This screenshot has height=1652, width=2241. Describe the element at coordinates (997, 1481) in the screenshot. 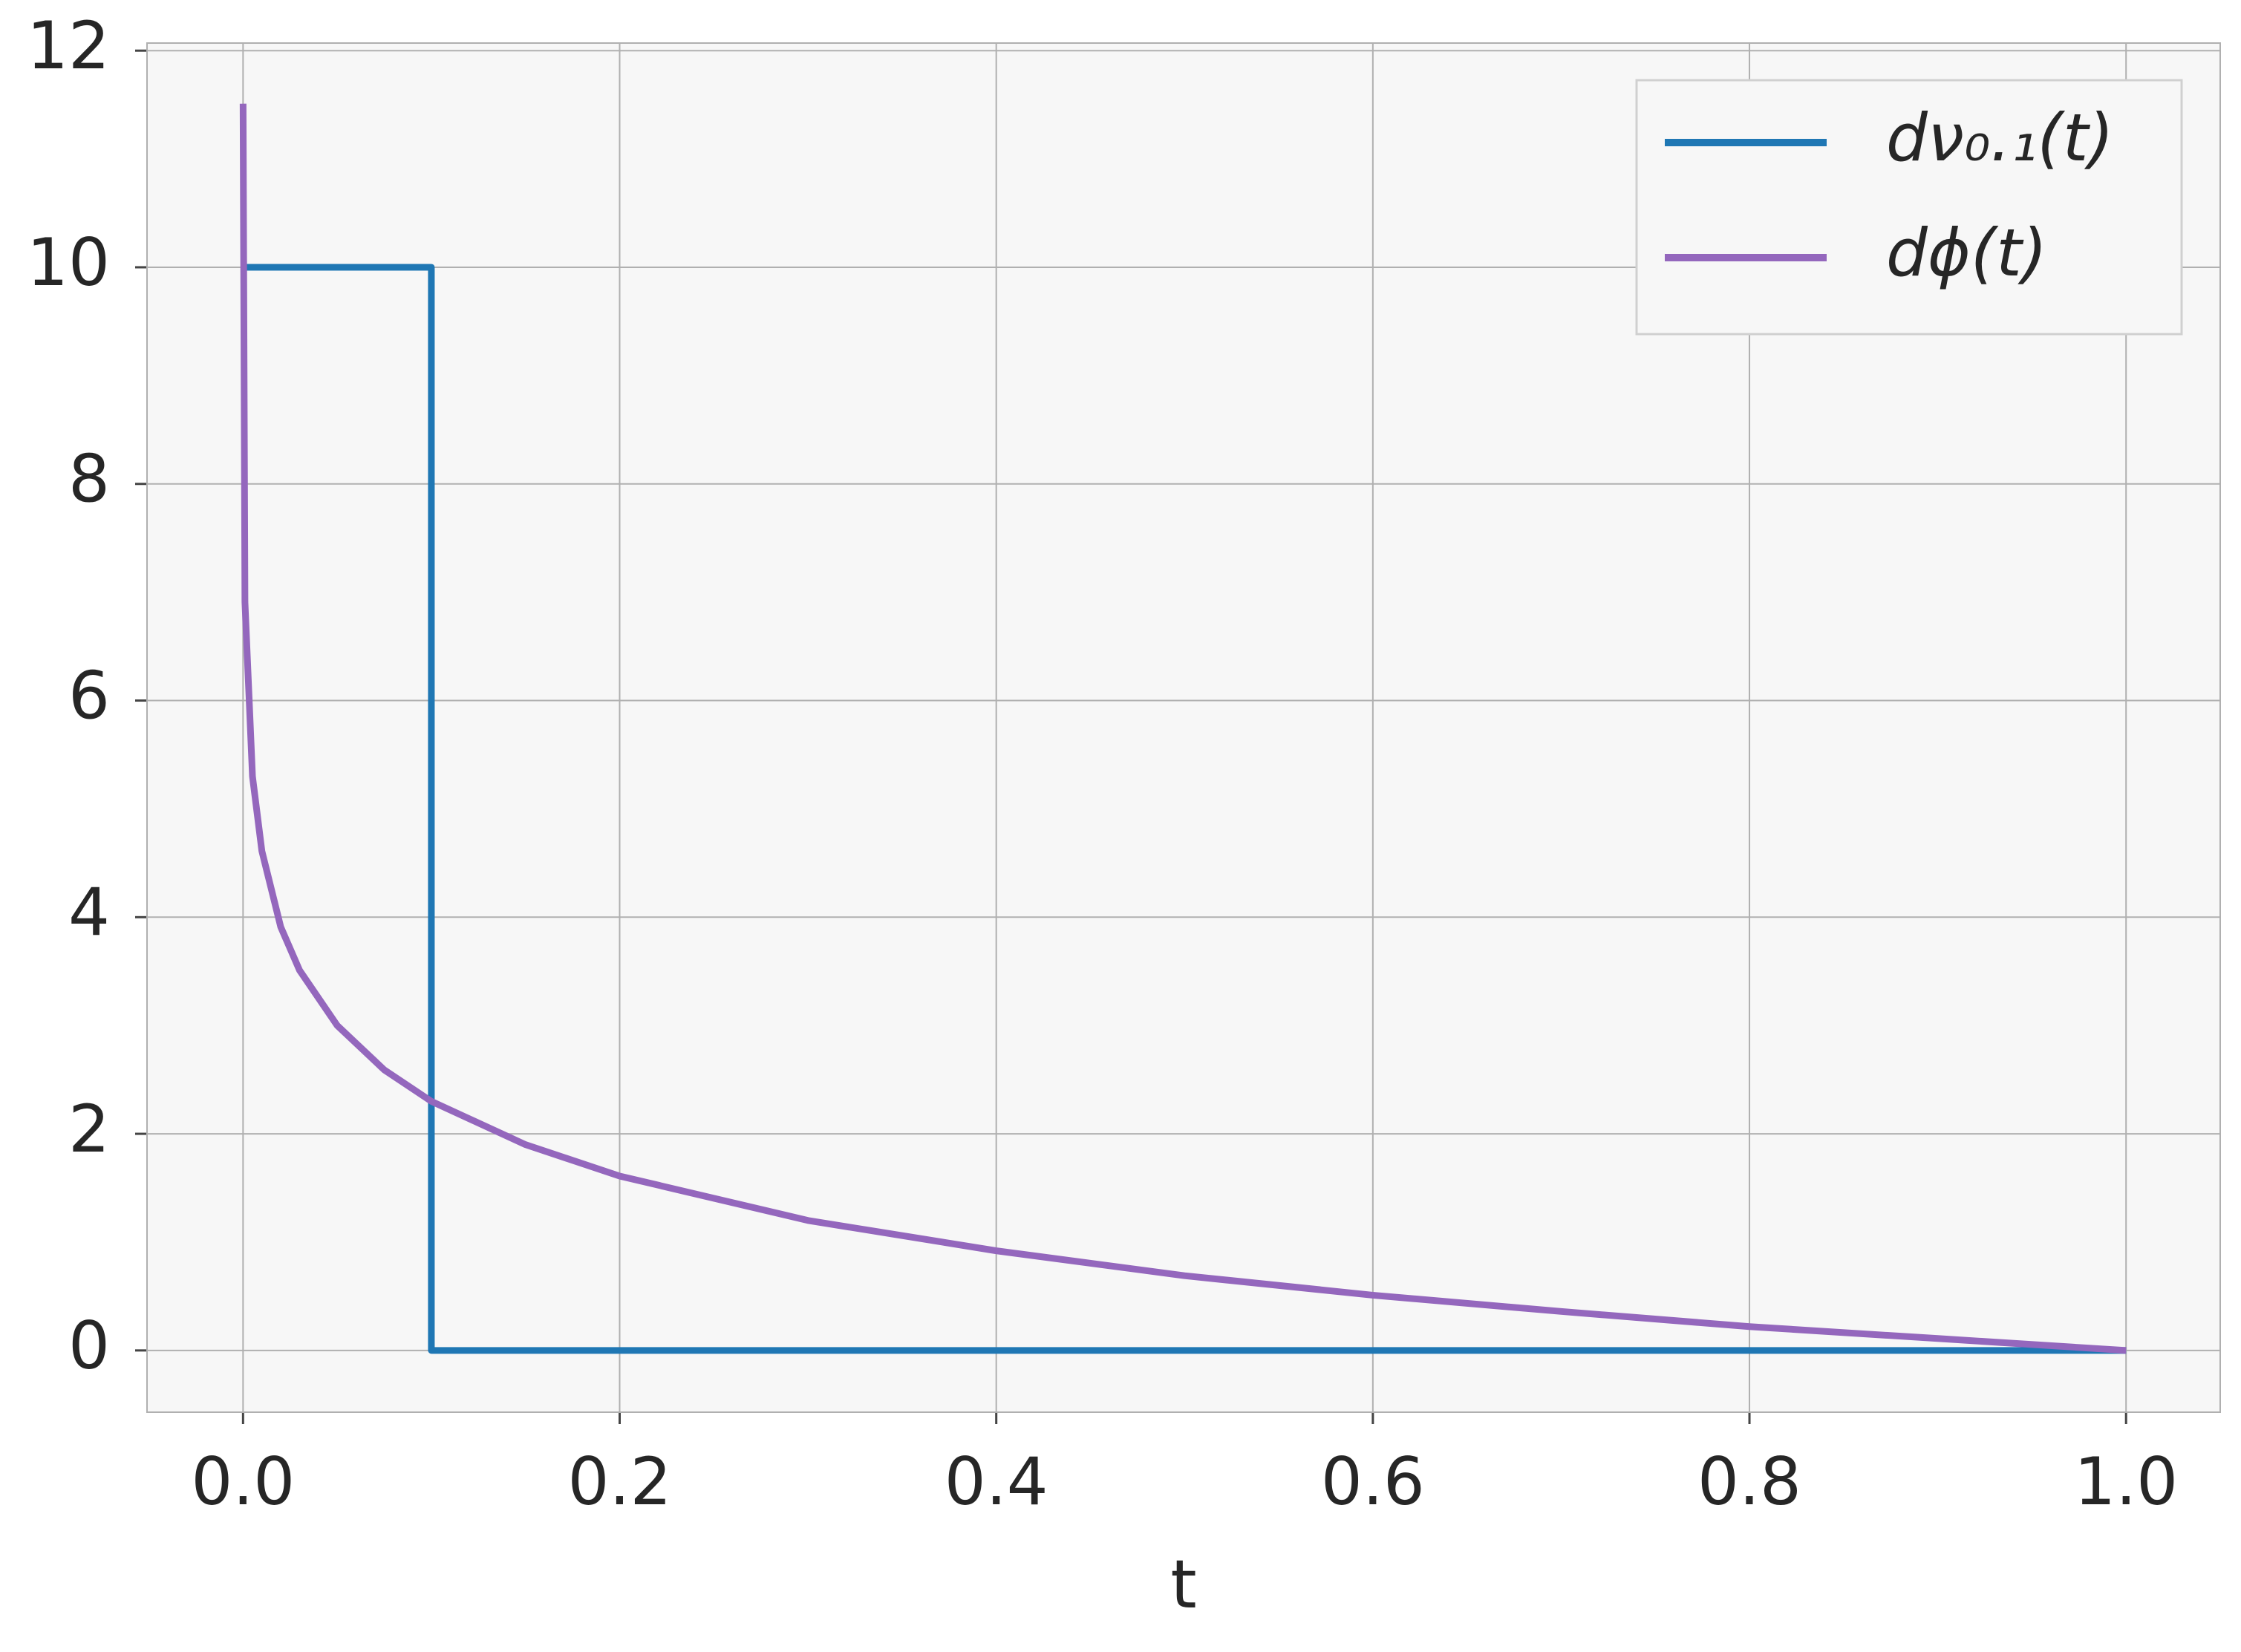

I see `x-tick-label: 0.4` at that location.